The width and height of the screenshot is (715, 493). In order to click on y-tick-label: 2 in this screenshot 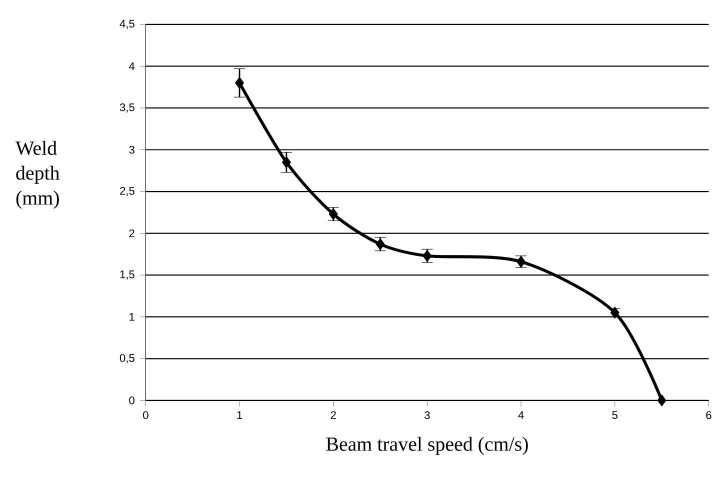, I will do `click(131, 233)`.